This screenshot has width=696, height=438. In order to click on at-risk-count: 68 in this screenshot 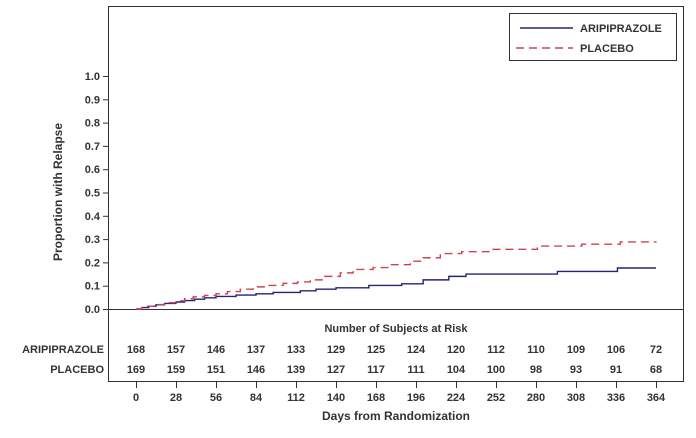, I will do `click(656, 370)`.